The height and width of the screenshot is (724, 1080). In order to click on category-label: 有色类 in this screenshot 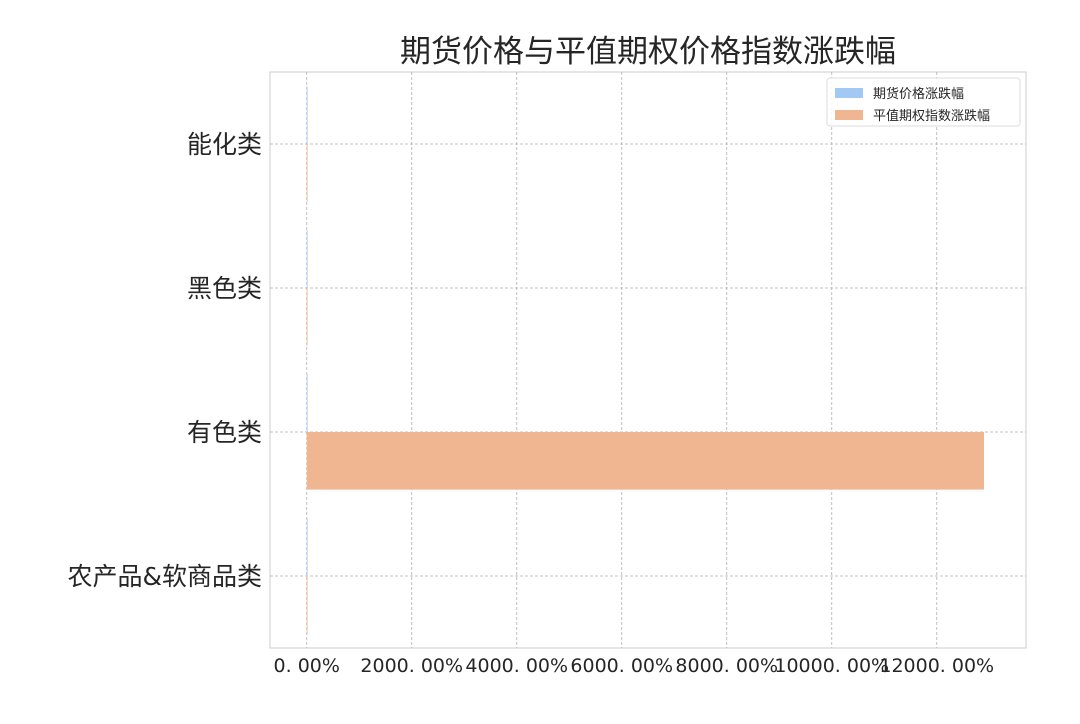, I will do `click(224, 432)`.